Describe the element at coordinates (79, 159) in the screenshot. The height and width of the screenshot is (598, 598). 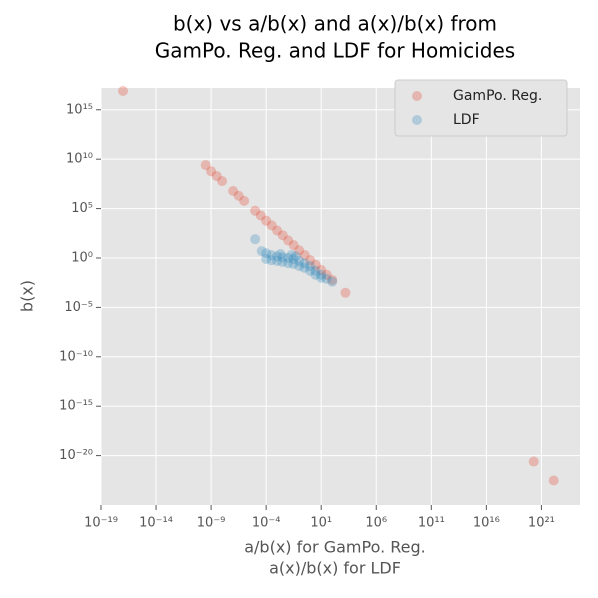
I see `y-tick-label: 10¹⁰` at that location.